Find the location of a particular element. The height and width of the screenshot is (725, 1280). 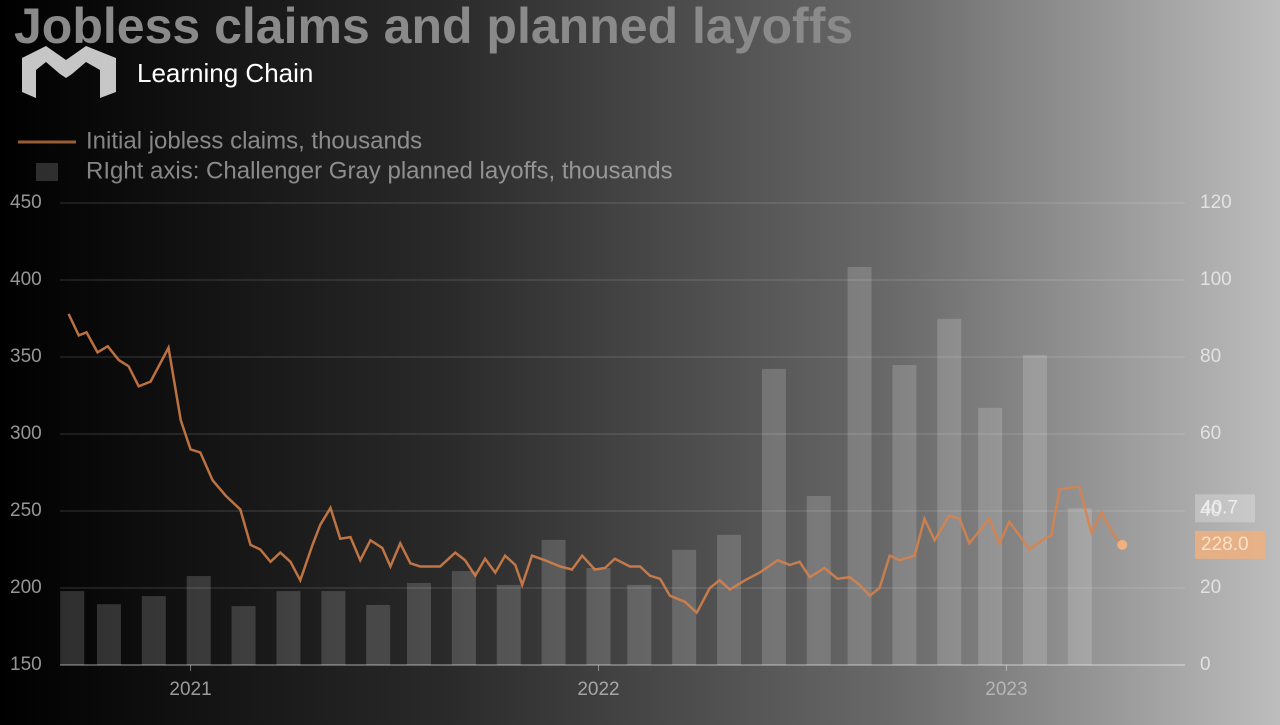

y-tick-label: 300 is located at coordinates (26, 433).